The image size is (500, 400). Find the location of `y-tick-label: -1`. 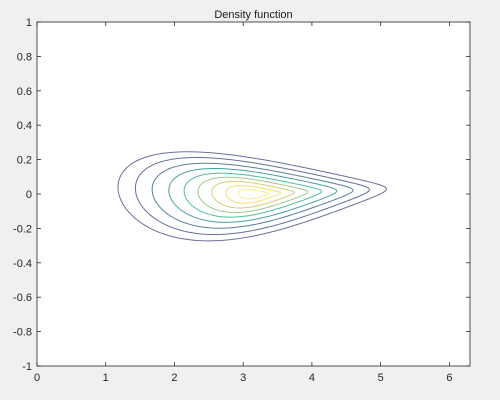

y-tick-label: -1 is located at coordinates (27, 367).